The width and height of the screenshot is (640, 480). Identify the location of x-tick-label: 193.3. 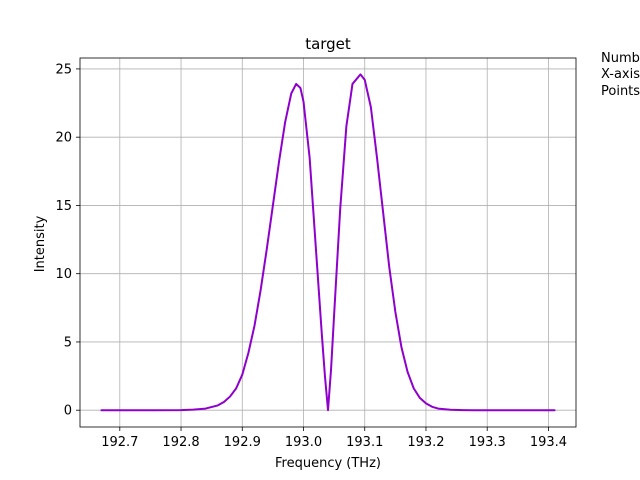
(487, 442).